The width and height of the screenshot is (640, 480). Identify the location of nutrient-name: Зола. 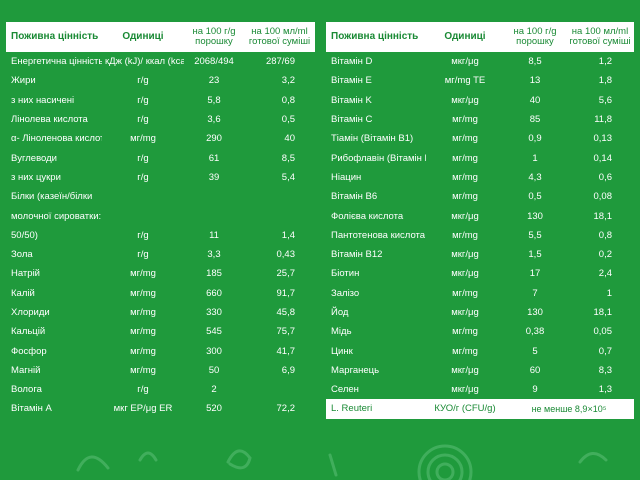
(22, 255).